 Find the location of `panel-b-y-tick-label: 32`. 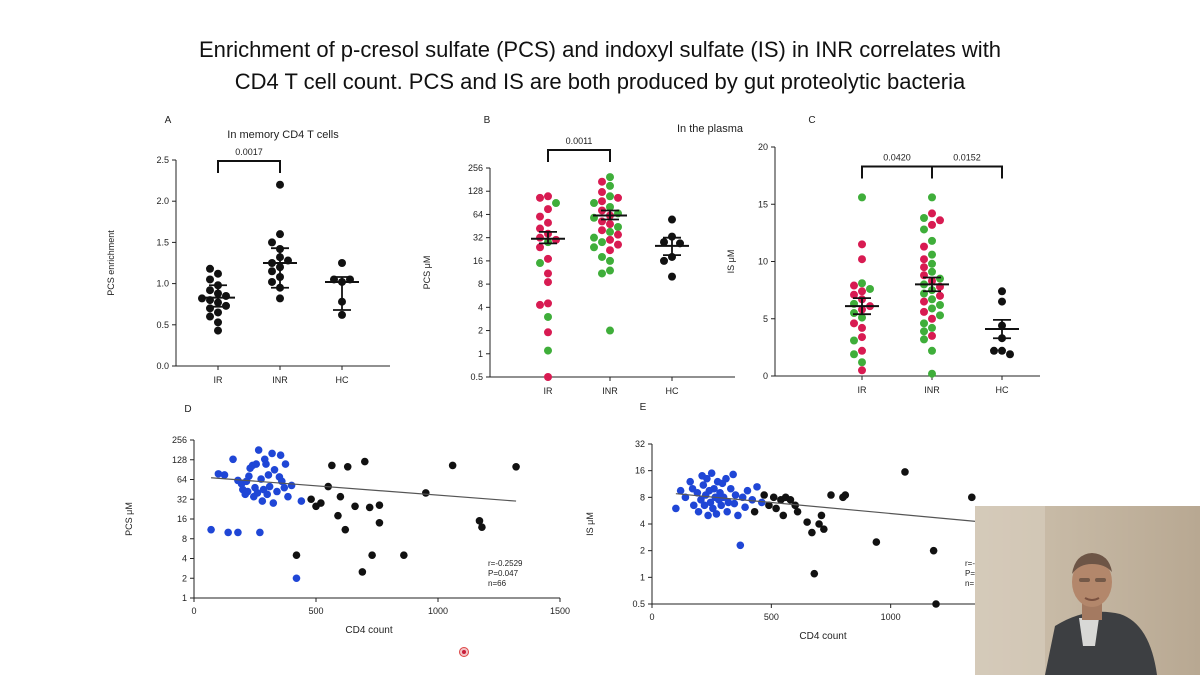

panel-b-y-tick-label: 32 is located at coordinates (478, 238).